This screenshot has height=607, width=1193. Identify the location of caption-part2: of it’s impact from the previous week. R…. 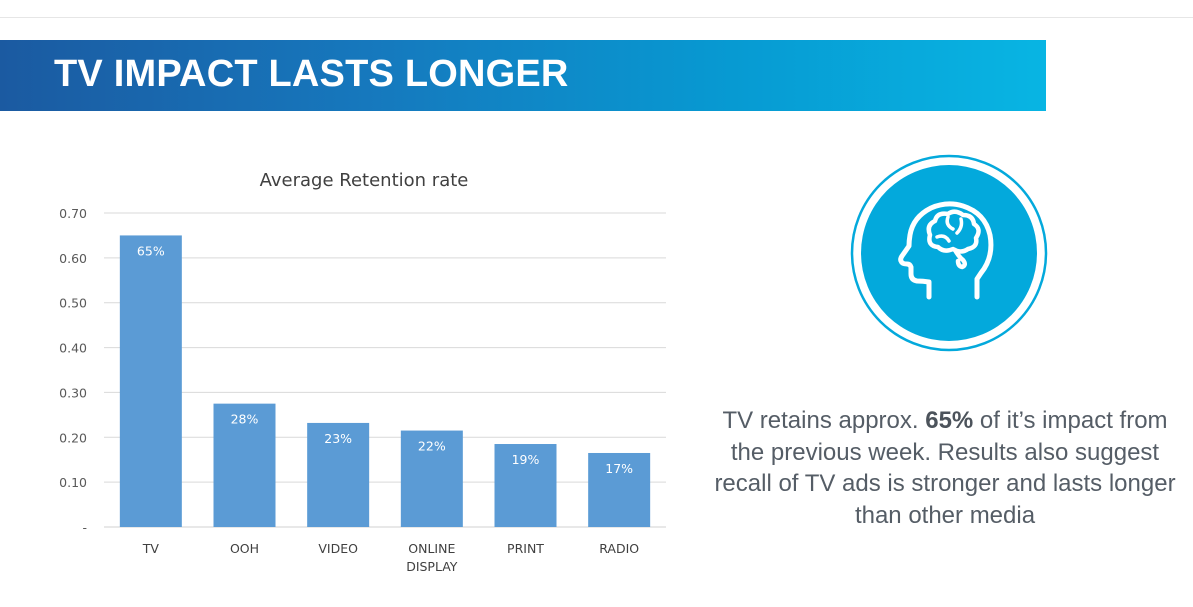
(945, 468).